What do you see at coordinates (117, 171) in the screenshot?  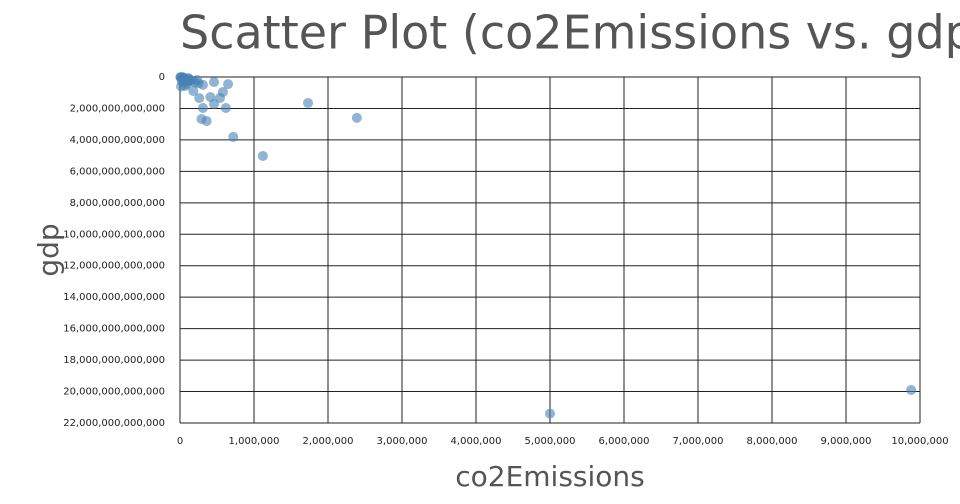 I see `y-tick-label: 6,000,000,000,000` at bounding box center [117, 171].